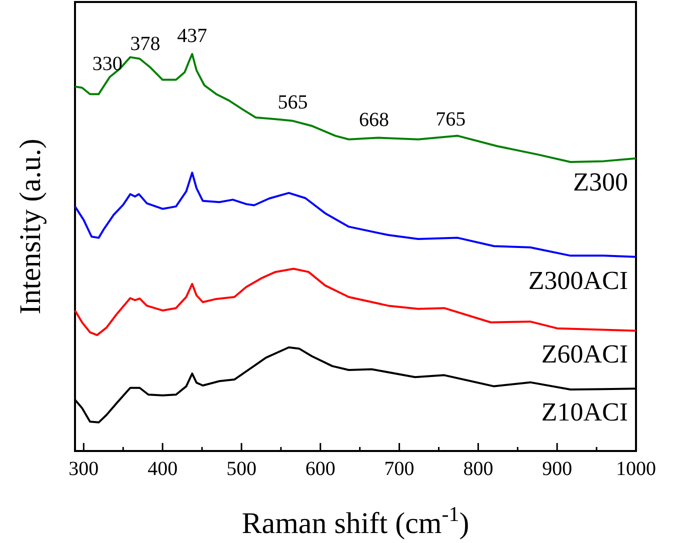 The width and height of the screenshot is (680, 543). I want to click on annotation: 668, so click(374, 119).